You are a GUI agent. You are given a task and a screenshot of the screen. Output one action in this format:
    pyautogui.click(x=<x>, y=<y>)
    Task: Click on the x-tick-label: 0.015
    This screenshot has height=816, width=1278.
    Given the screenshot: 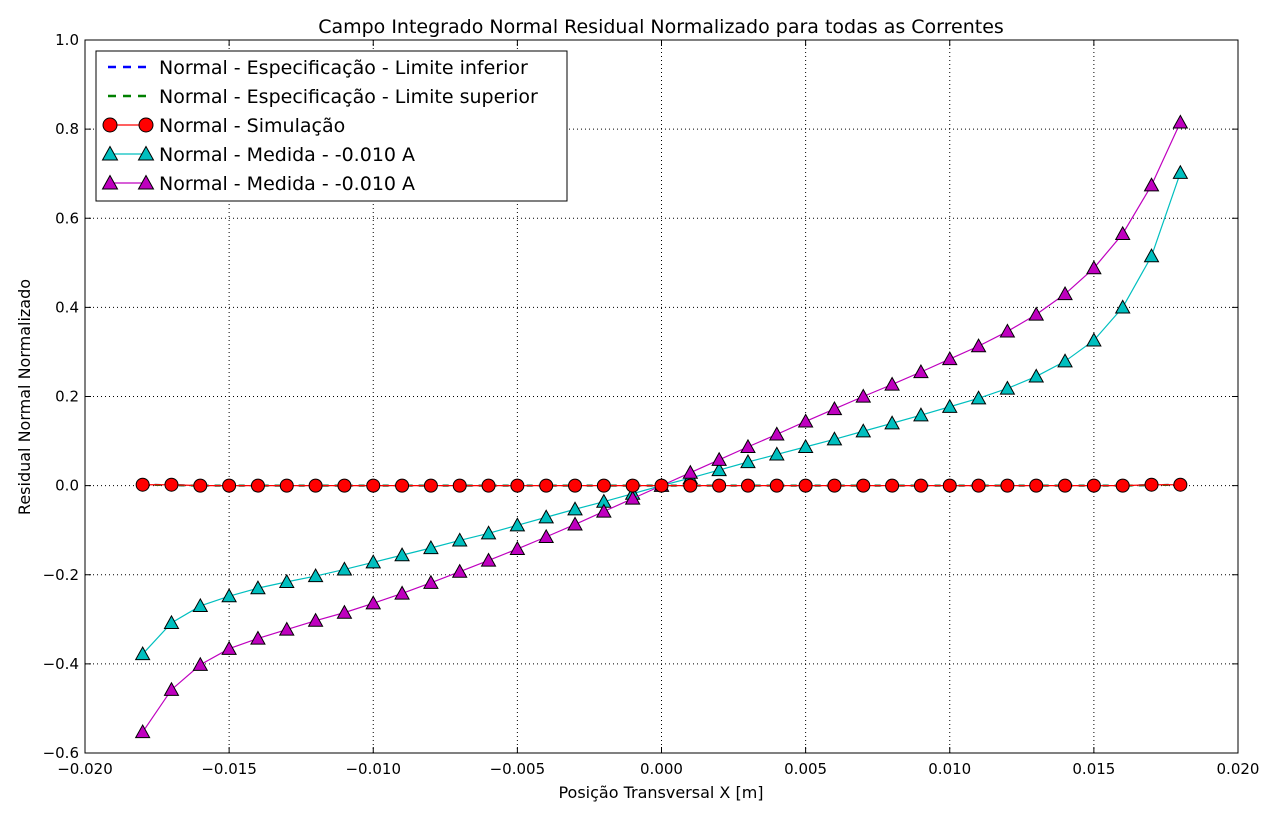 What is the action you would take?
    pyautogui.click(x=1093, y=769)
    